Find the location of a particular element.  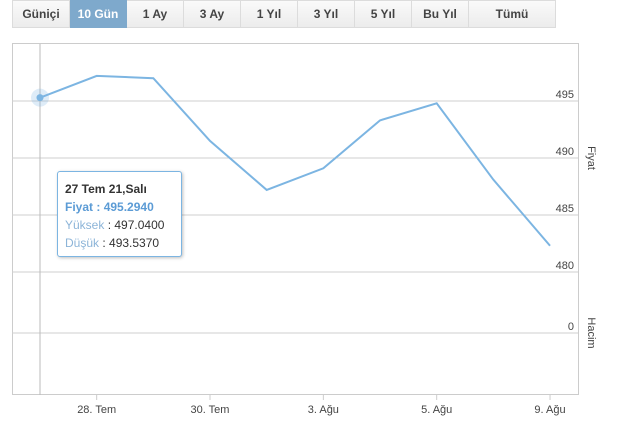

range-tab: Tümü is located at coordinates (512, 14).